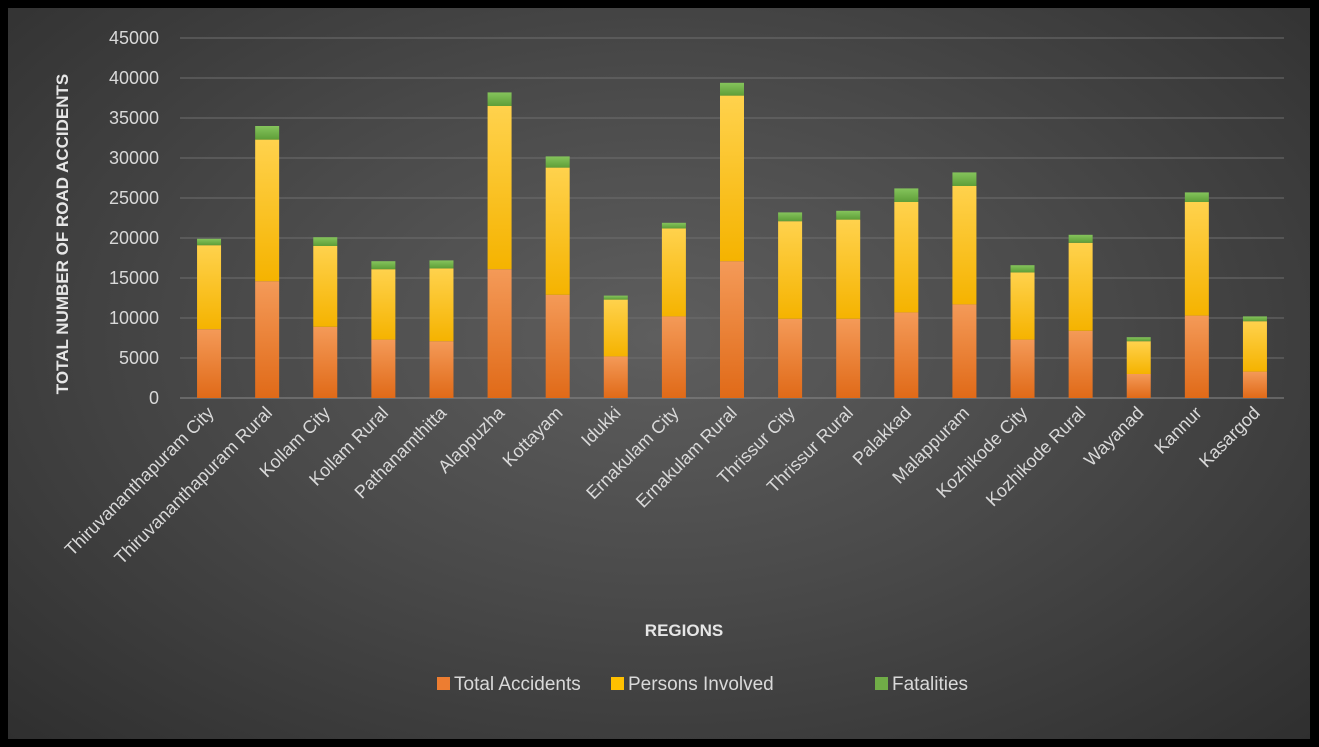 The height and width of the screenshot is (747, 1319). Describe the element at coordinates (1177, 430) in the screenshot. I see `x-category-label: Kannur` at that location.